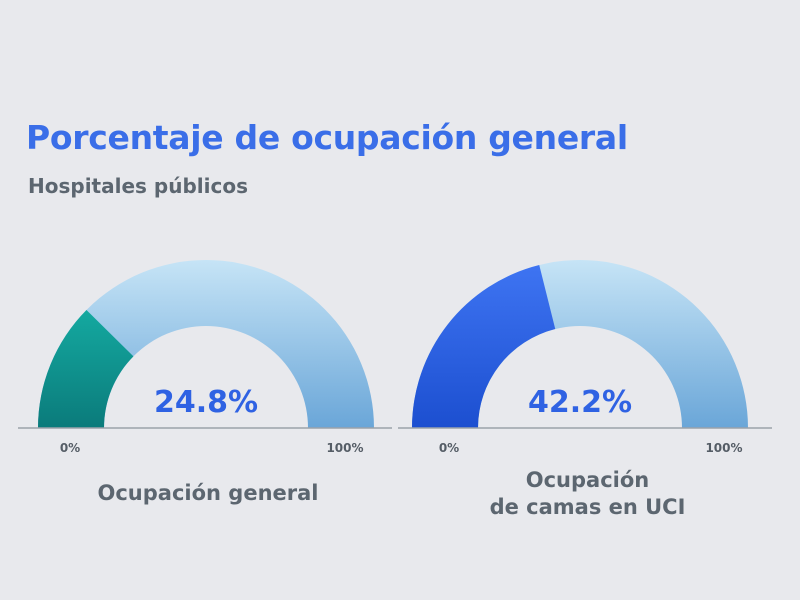 Image resolution: width=800 pixels, height=600 pixels. I want to click on gauge-caption-line: Ocupación, so click(587, 480).